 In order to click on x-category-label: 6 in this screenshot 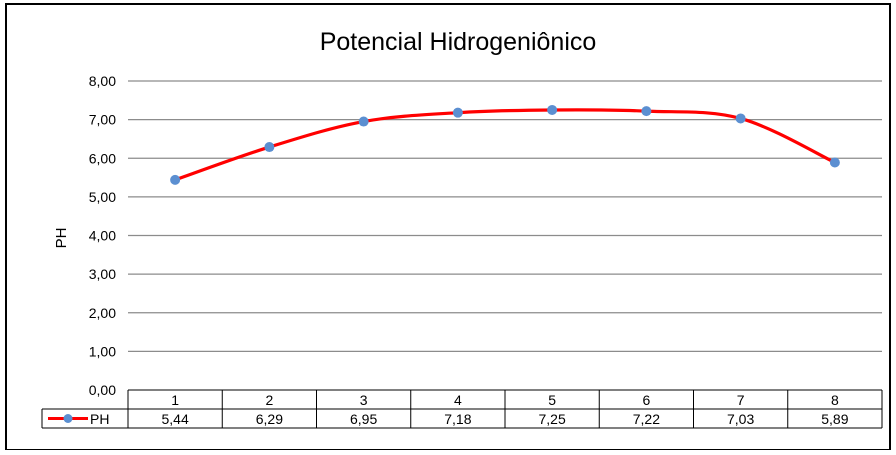, I will do `click(646, 400)`.